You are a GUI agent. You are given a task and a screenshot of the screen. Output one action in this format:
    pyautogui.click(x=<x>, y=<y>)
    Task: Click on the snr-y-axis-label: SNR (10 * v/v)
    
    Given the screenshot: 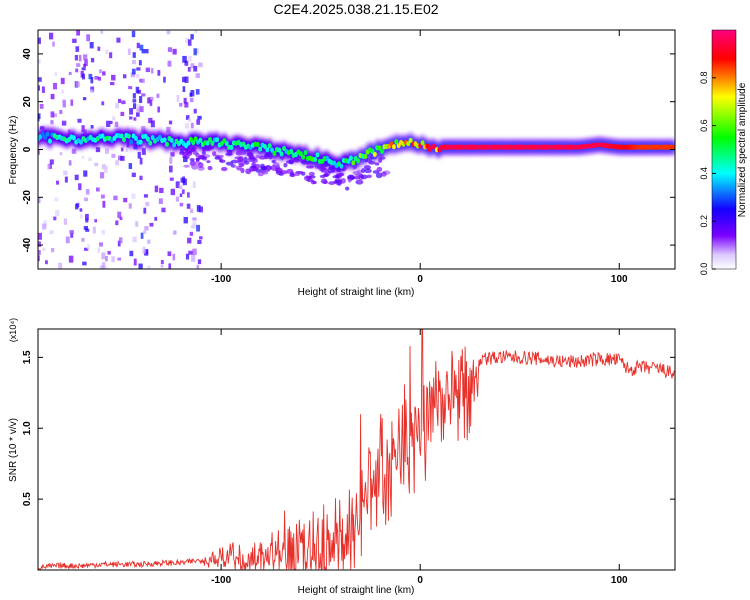 What is the action you would take?
    pyautogui.click(x=13, y=450)
    